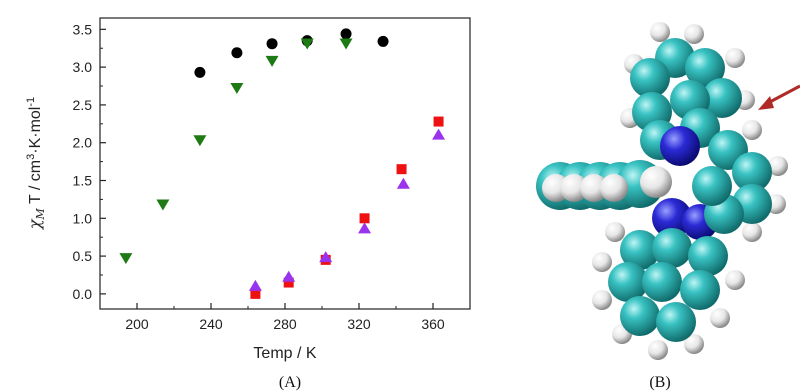 The width and height of the screenshot is (800, 392). Describe the element at coordinates (659, 382) in the screenshot. I see `panel-label-b: (B)` at that location.